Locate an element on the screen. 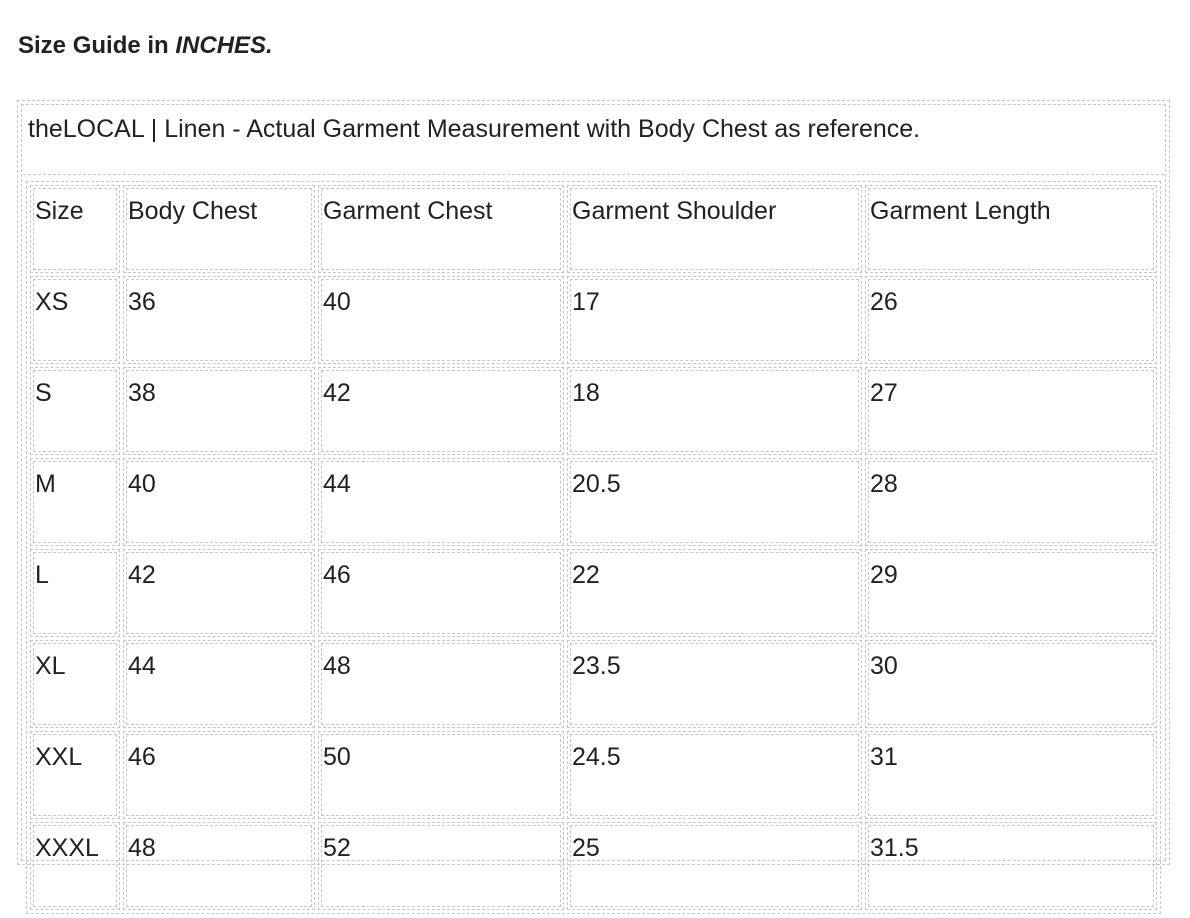 The height and width of the screenshot is (918, 1190). table-row: M 40 44 20.5 28 is located at coordinates (593, 502).